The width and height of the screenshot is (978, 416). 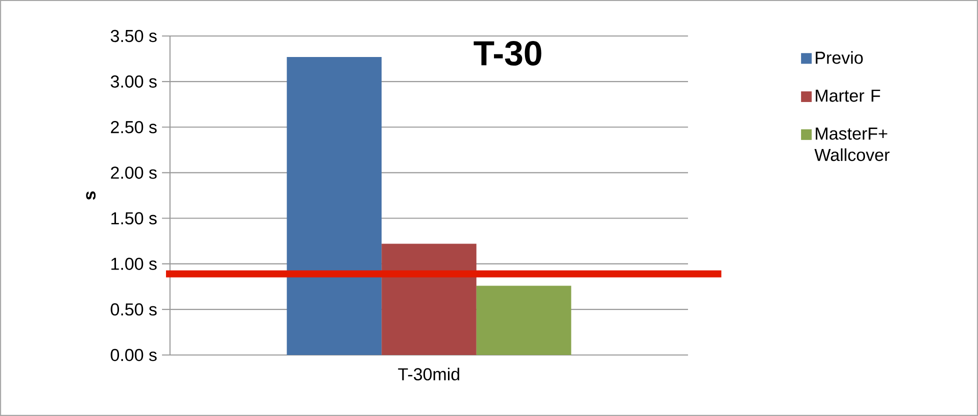 I want to click on y-tick-label: 2.00 s, so click(x=133, y=172).